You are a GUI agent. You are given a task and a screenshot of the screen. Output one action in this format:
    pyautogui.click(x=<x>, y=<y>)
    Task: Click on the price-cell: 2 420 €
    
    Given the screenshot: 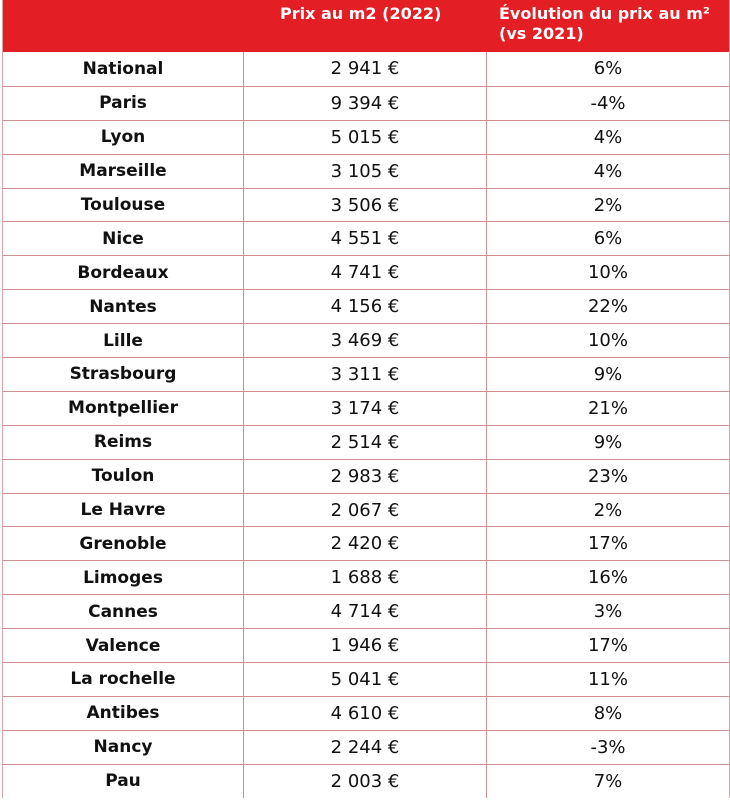 What is the action you would take?
    pyautogui.click(x=365, y=544)
    